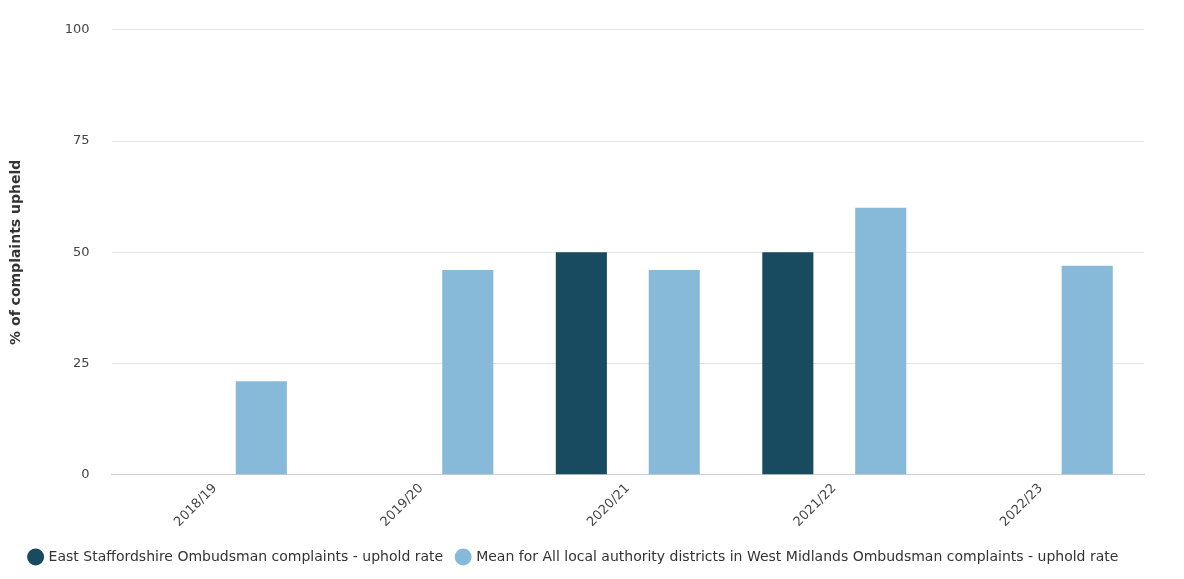 This screenshot has height=579, width=1184. I want to click on y-tick-label: 75, so click(81, 140).